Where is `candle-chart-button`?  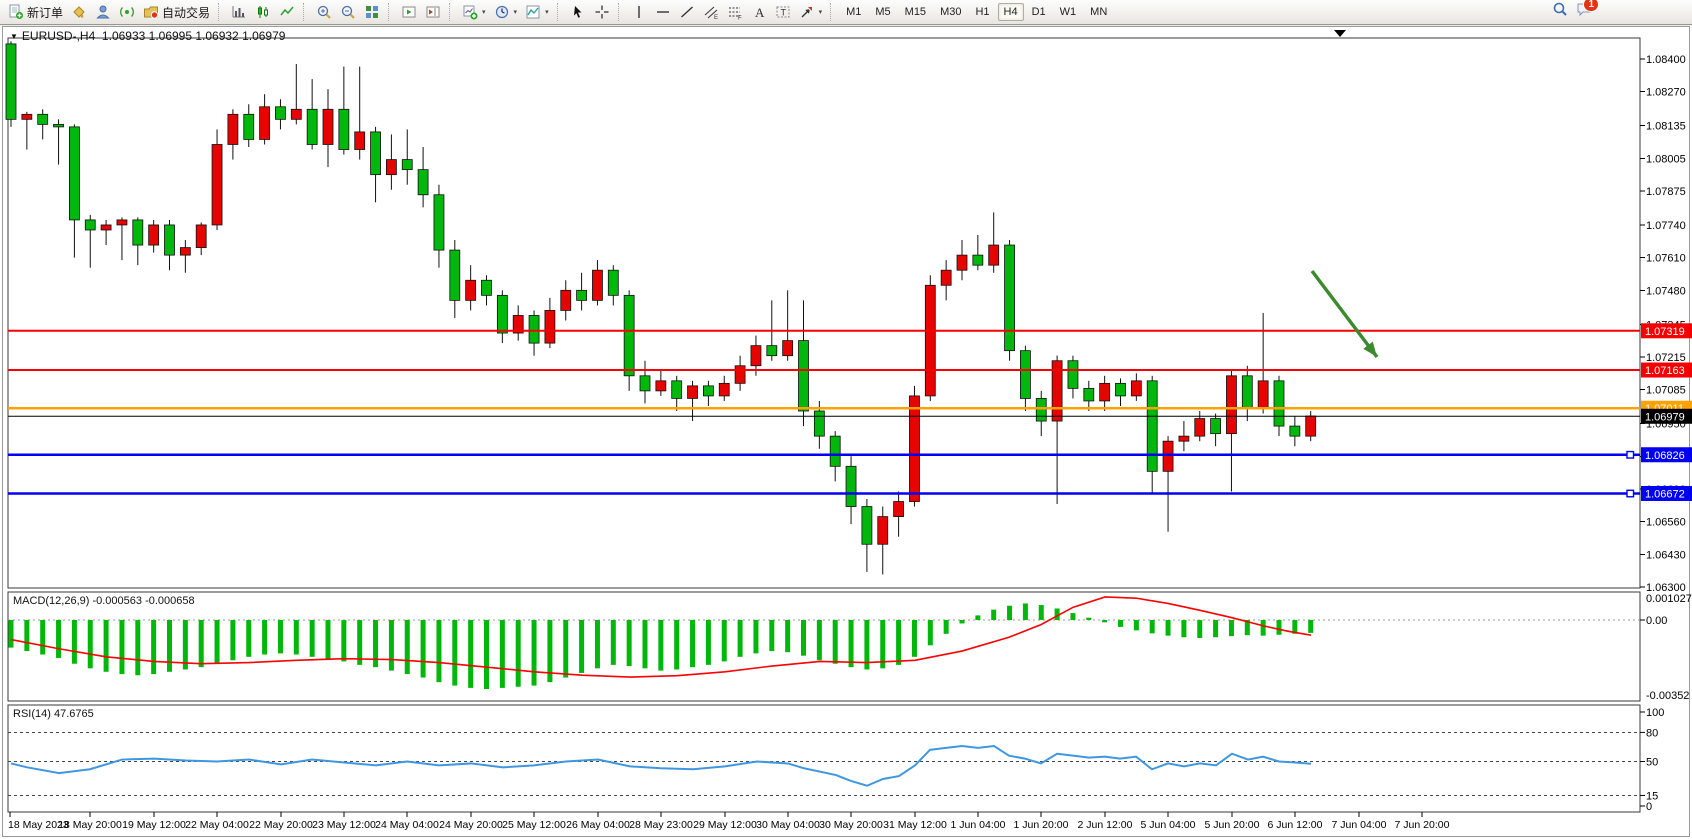
candle-chart-button is located at coordinates (263, 12).